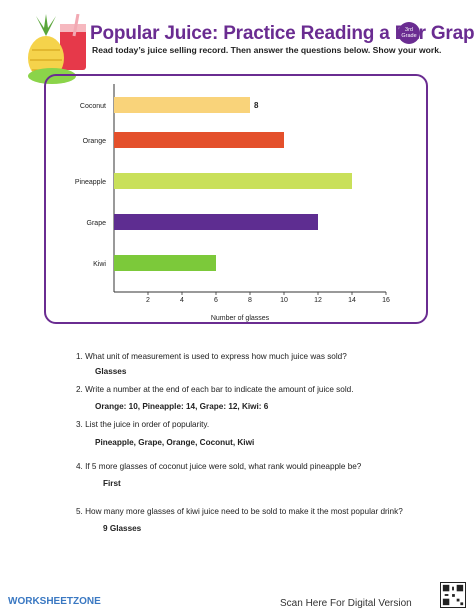 This screenshot has width=474, height=613. Describe the element at coordinates (199, 140) in the screenshot. I see `bar-orange` at that location.